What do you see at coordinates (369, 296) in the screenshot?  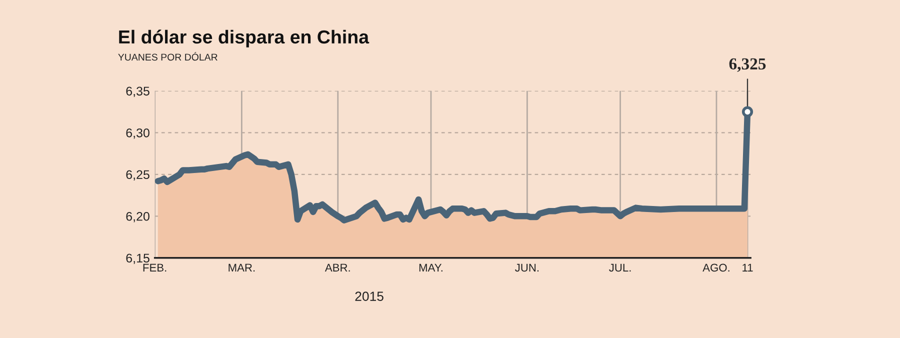 I see `x-axis-title: 2015` at bounding box center [369, 296].